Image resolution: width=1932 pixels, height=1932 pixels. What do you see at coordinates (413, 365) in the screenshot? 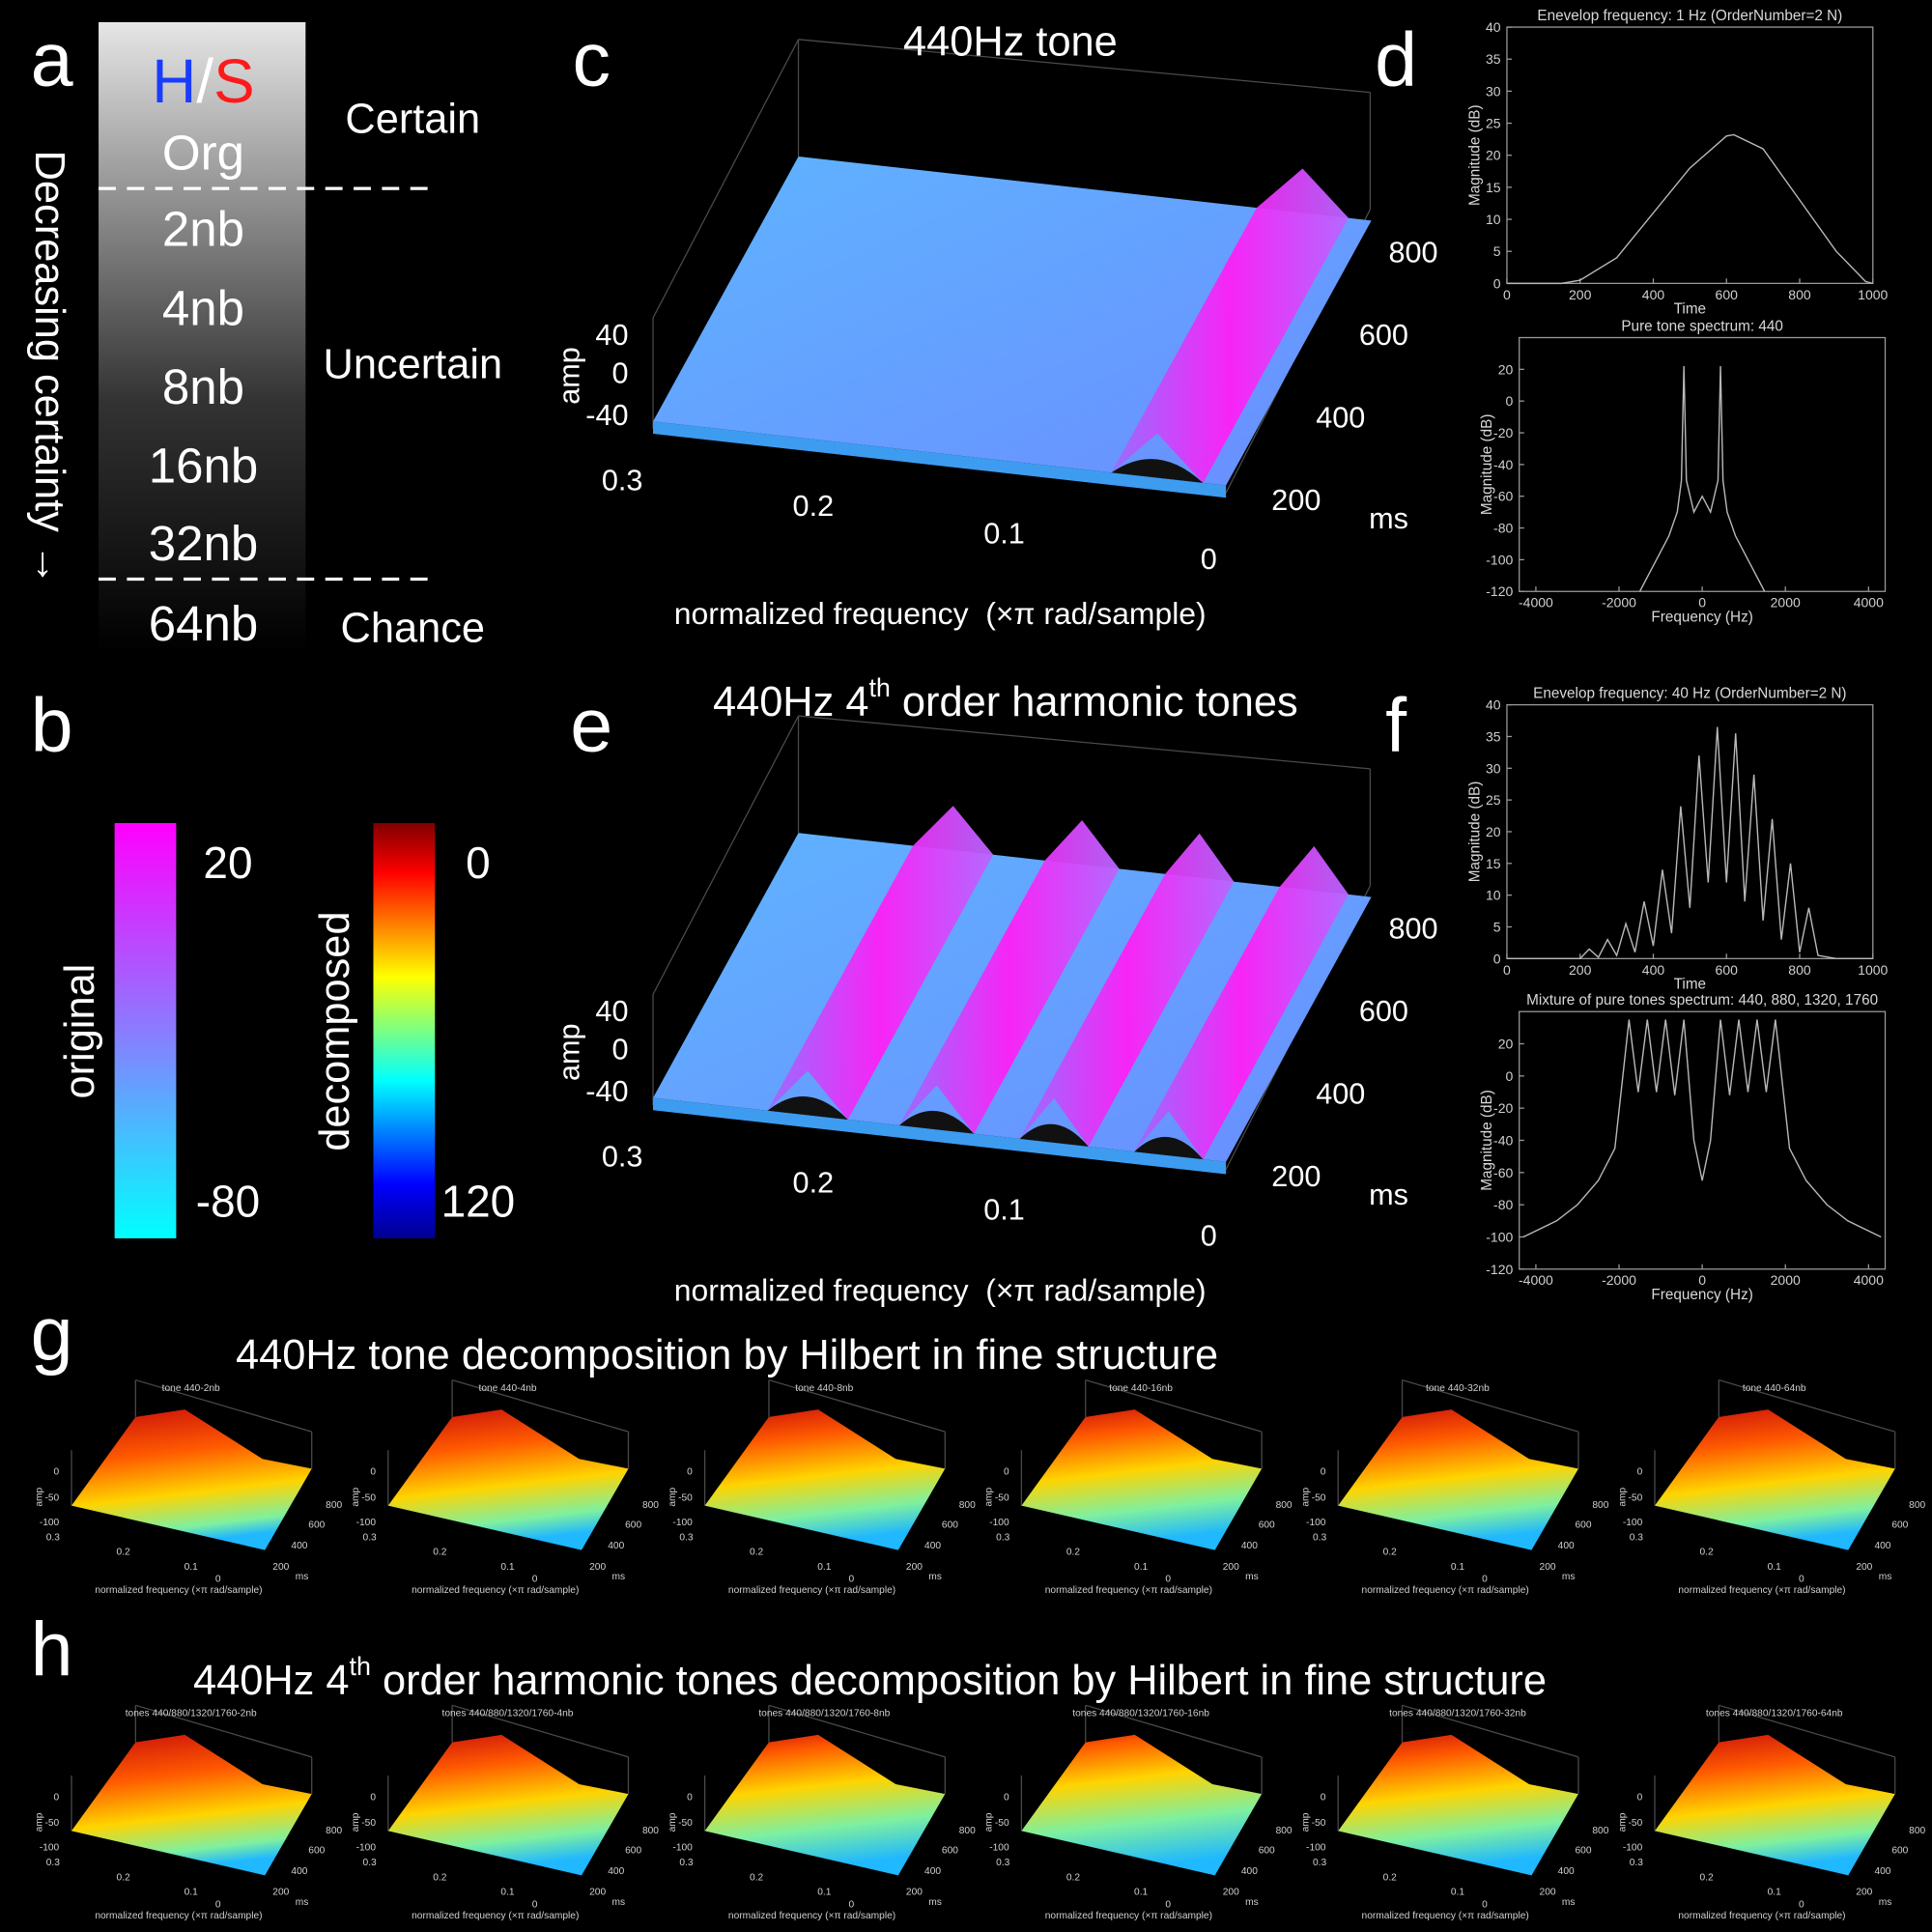
I see `zone-label: Uncertain` at bounding box center [413, 365].